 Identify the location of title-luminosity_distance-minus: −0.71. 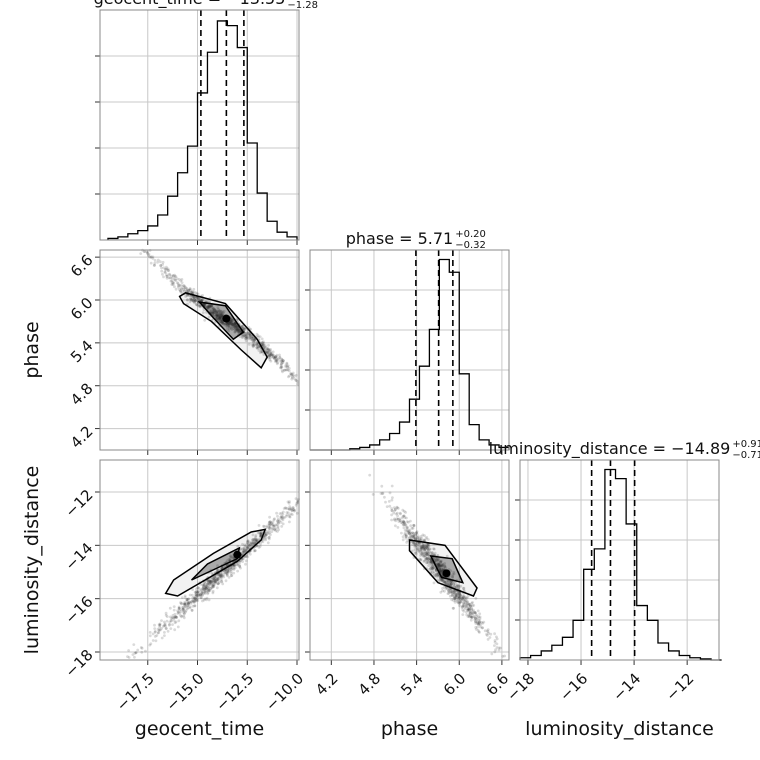
(746, 455).